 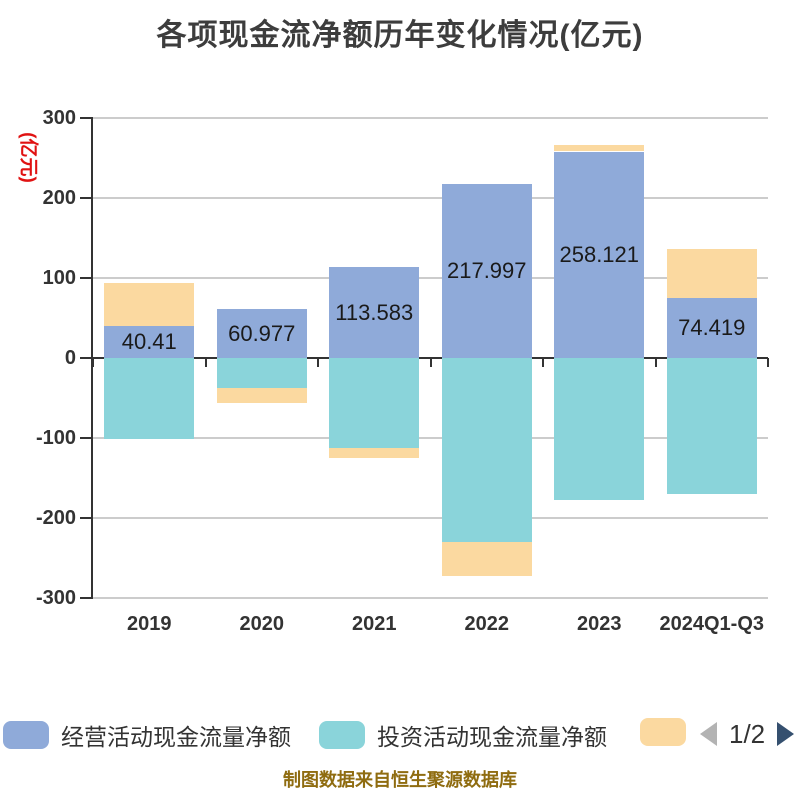 I want to click on bar-value-label: 60.977, so click(x=262, y=333).